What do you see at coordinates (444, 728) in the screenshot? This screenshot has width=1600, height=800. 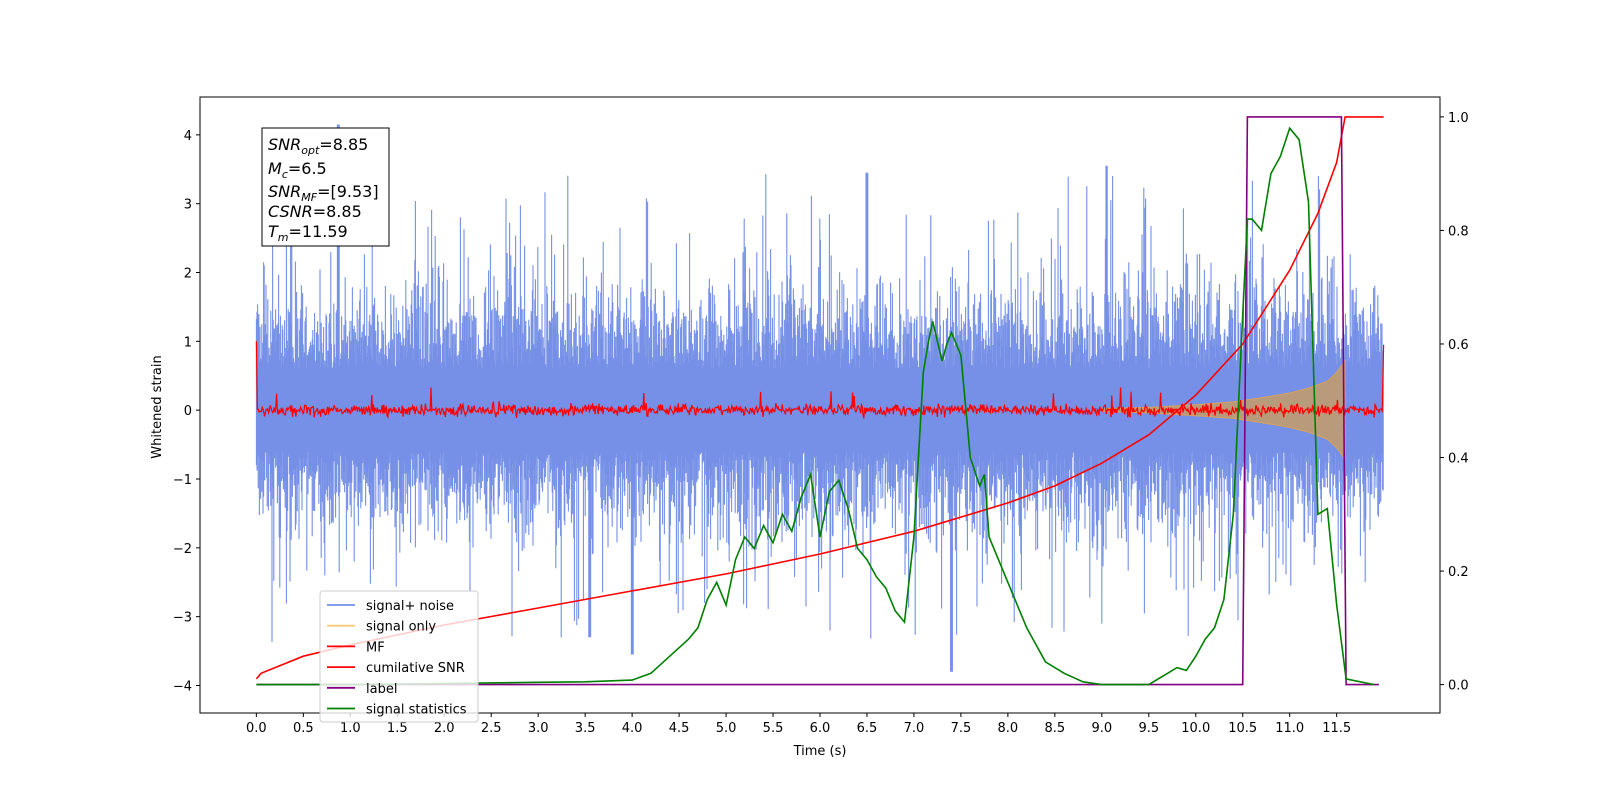 I see `x-tick-label: 2.0` at bounding box center [444, 728].